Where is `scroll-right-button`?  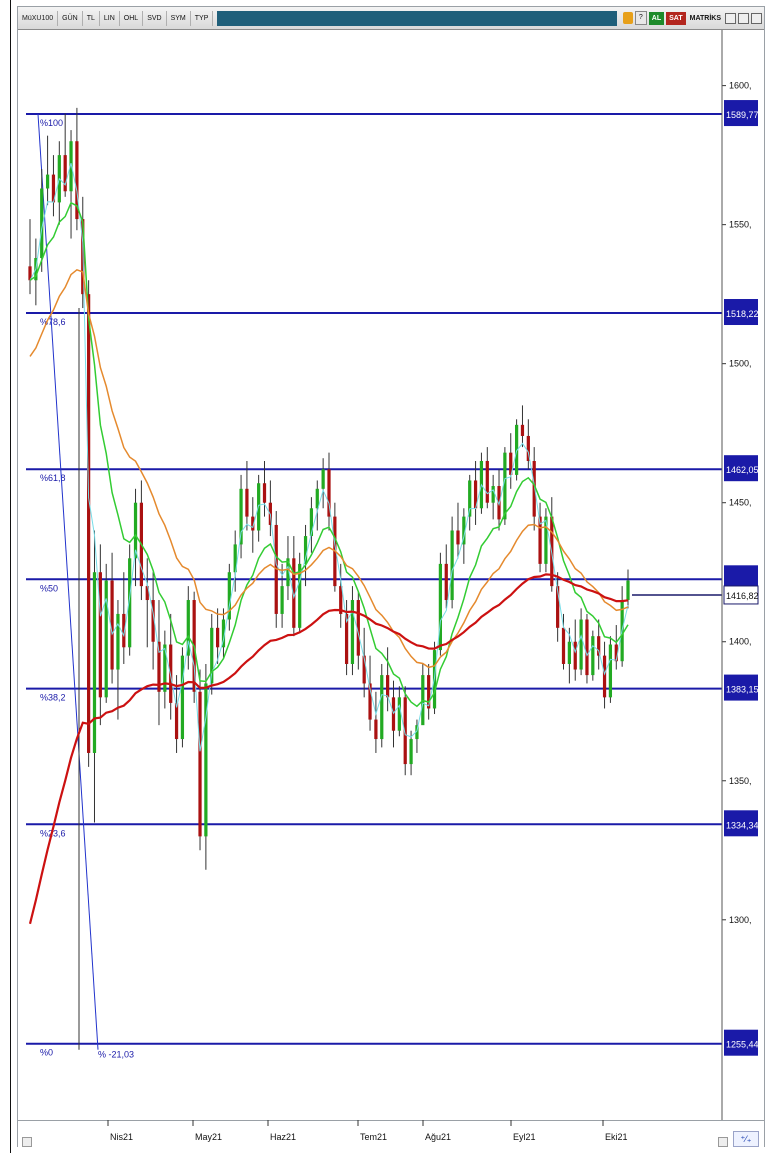 scroll-right-button is located at coordinates (723, 1142).